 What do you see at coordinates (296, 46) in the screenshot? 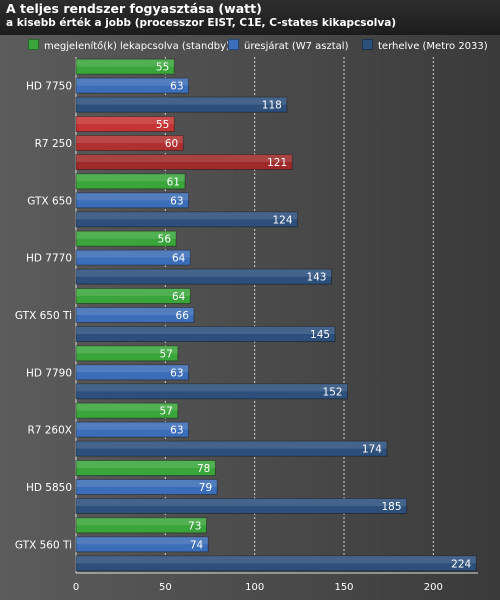
I see `legend-label-idle: üresjárat (W7 asztal)` at bounding box center [296, 46].